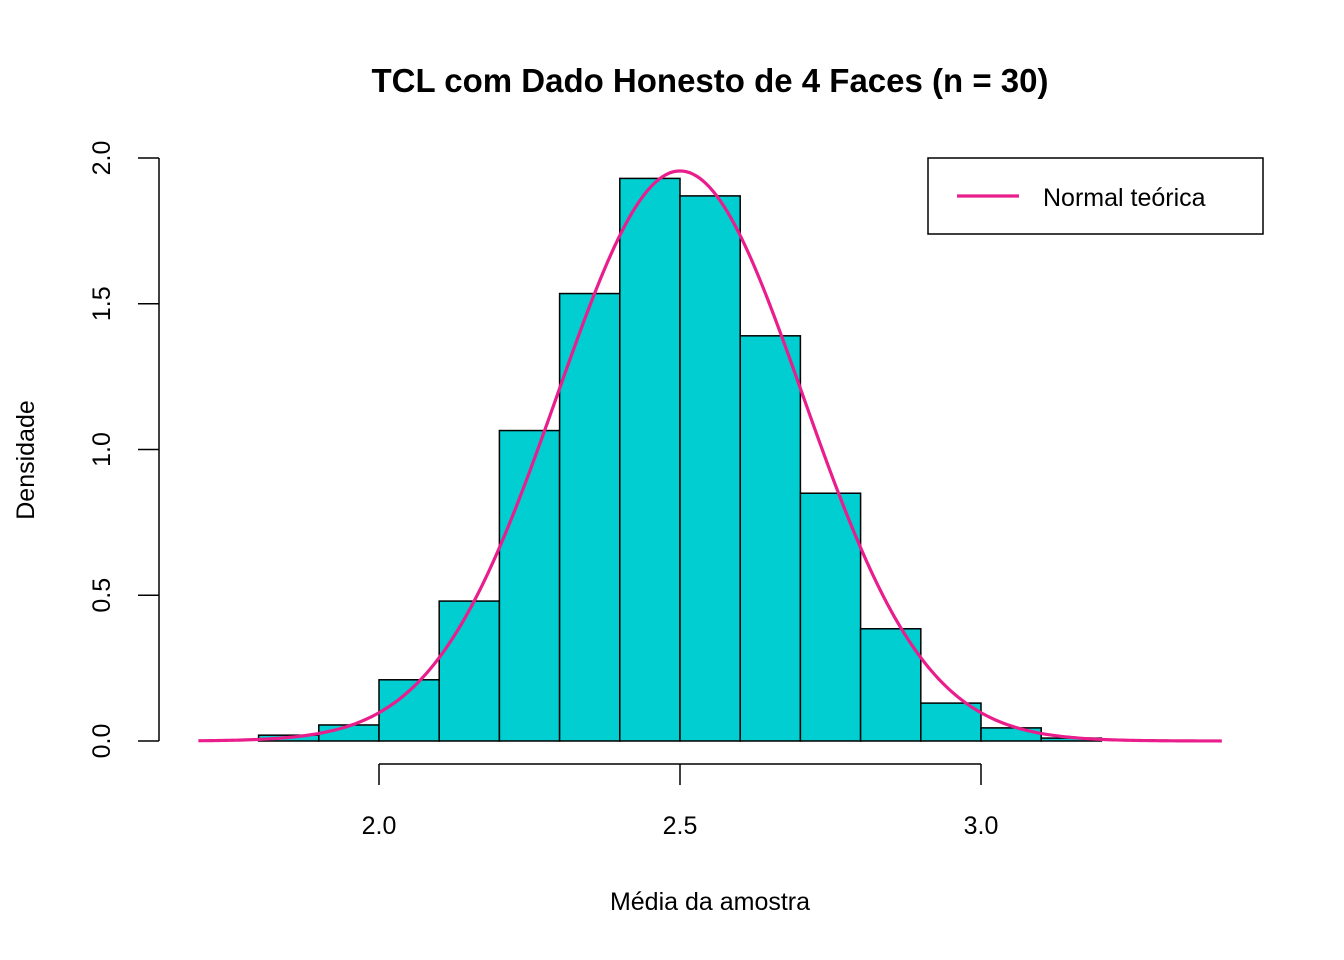  Describe the element at coordinates (102, 595) in the screenshot. I see `y-tick-label-1: 0.5` at that location.